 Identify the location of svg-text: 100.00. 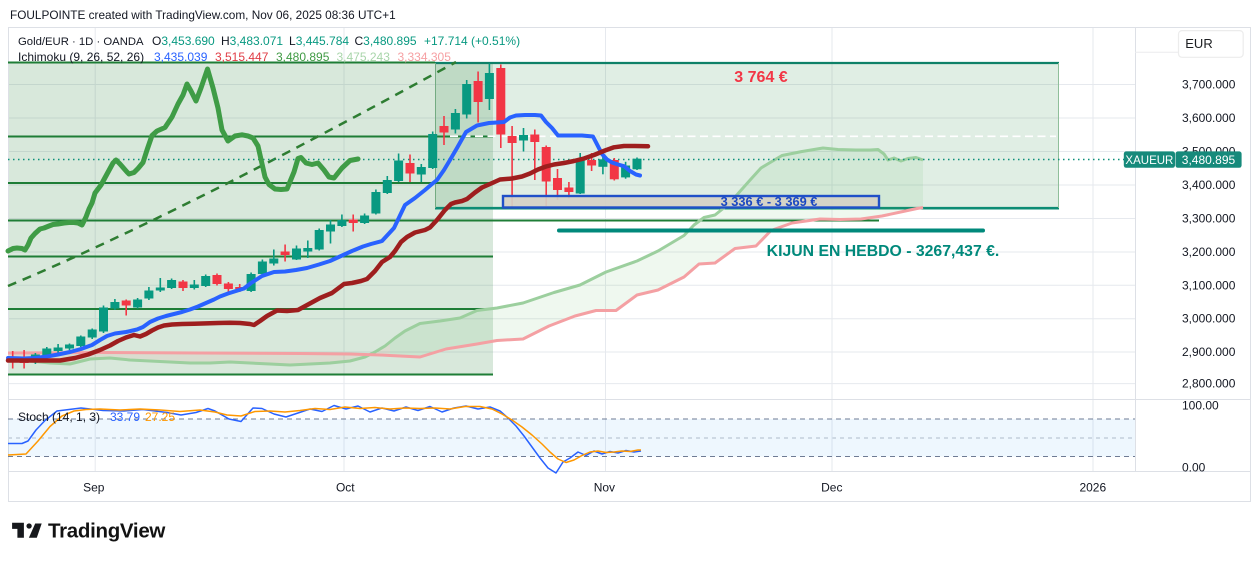
(1200, 406).